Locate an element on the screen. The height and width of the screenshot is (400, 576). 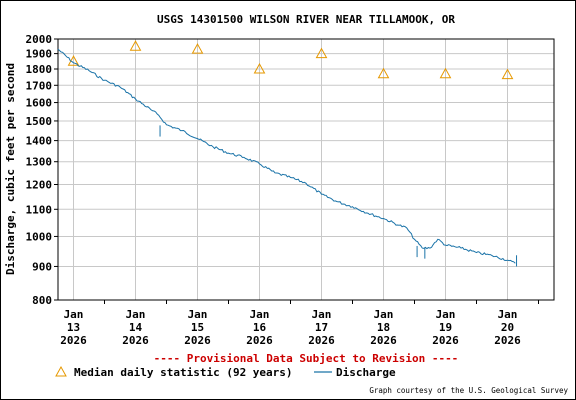
x-tick-label: 16 is located at coordinates (260, 327).